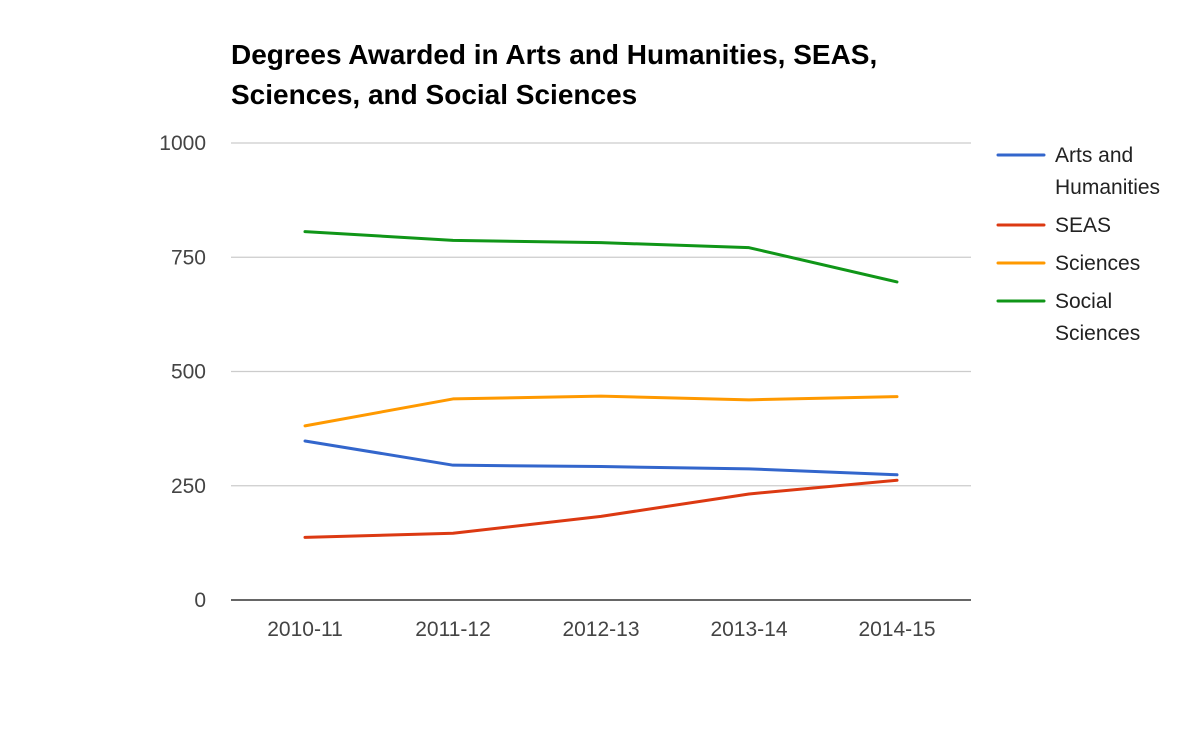 Image resolution: width=1200 pixels, height=742 pixels. I want to click on x-axis-tick-labels: 2010-11 2011-12 2012-13 2013-14 2014-15, so click(601, 629).